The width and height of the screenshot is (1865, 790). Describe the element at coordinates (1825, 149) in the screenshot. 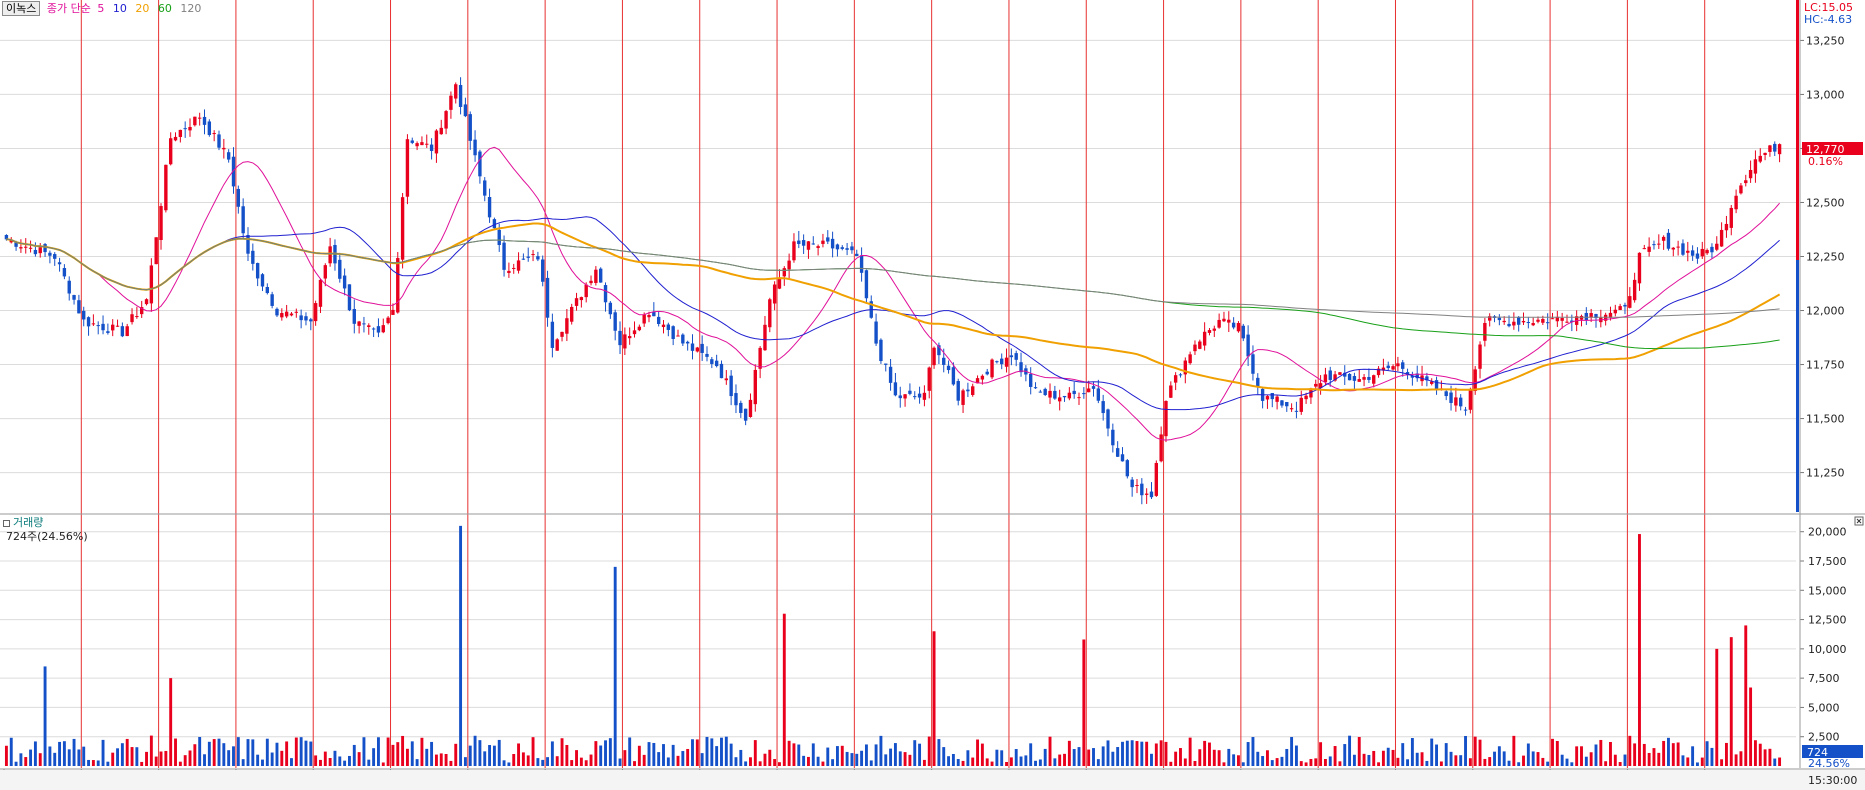

I see `current-price-label: 12,770` at that location.